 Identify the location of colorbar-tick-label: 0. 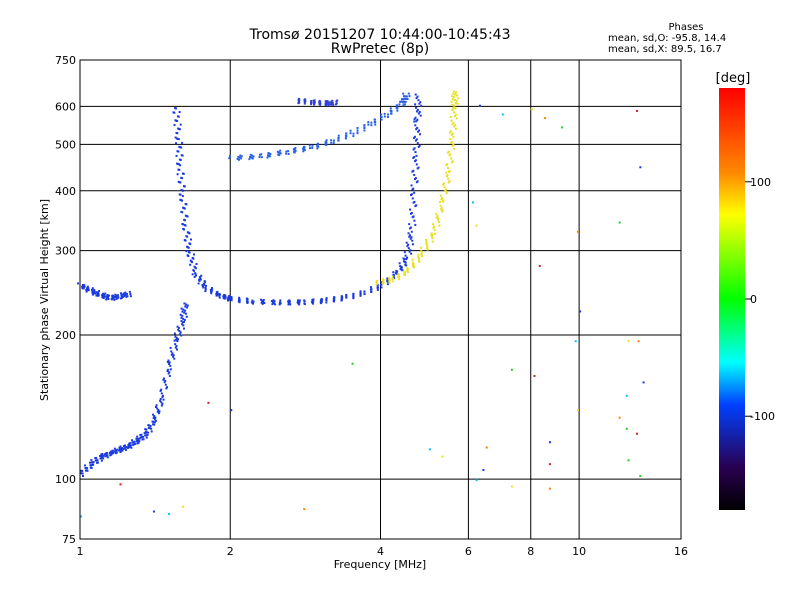
(753, 299).